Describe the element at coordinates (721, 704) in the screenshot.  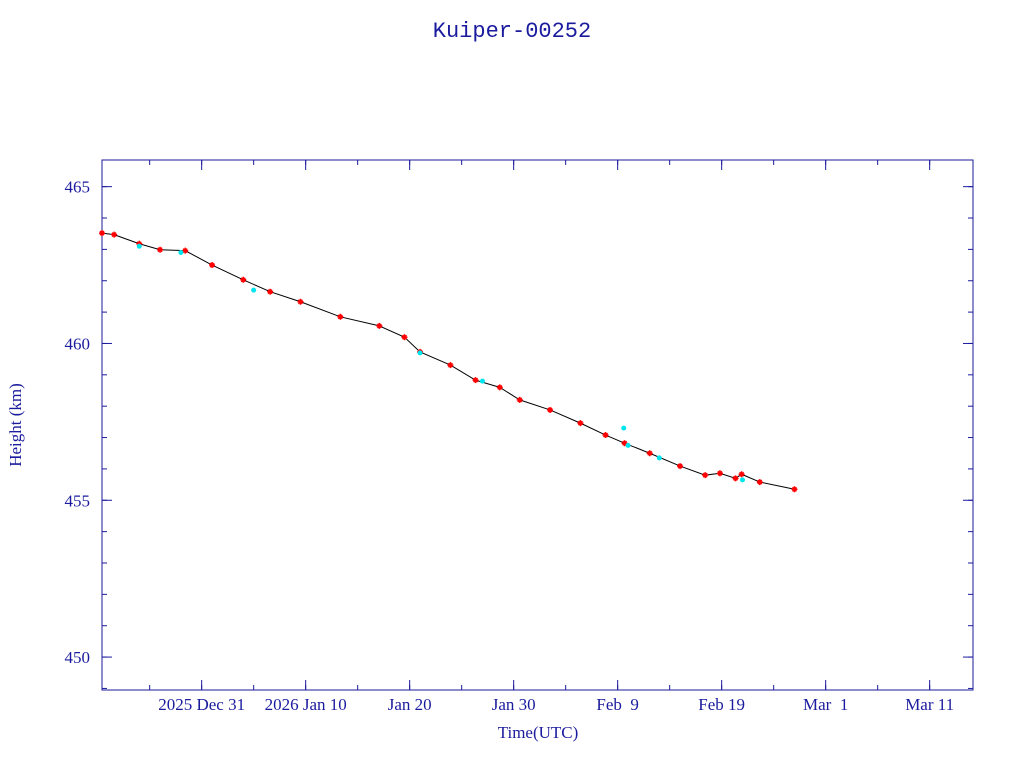
I see `x-tick-label: Feb 19` at that location.